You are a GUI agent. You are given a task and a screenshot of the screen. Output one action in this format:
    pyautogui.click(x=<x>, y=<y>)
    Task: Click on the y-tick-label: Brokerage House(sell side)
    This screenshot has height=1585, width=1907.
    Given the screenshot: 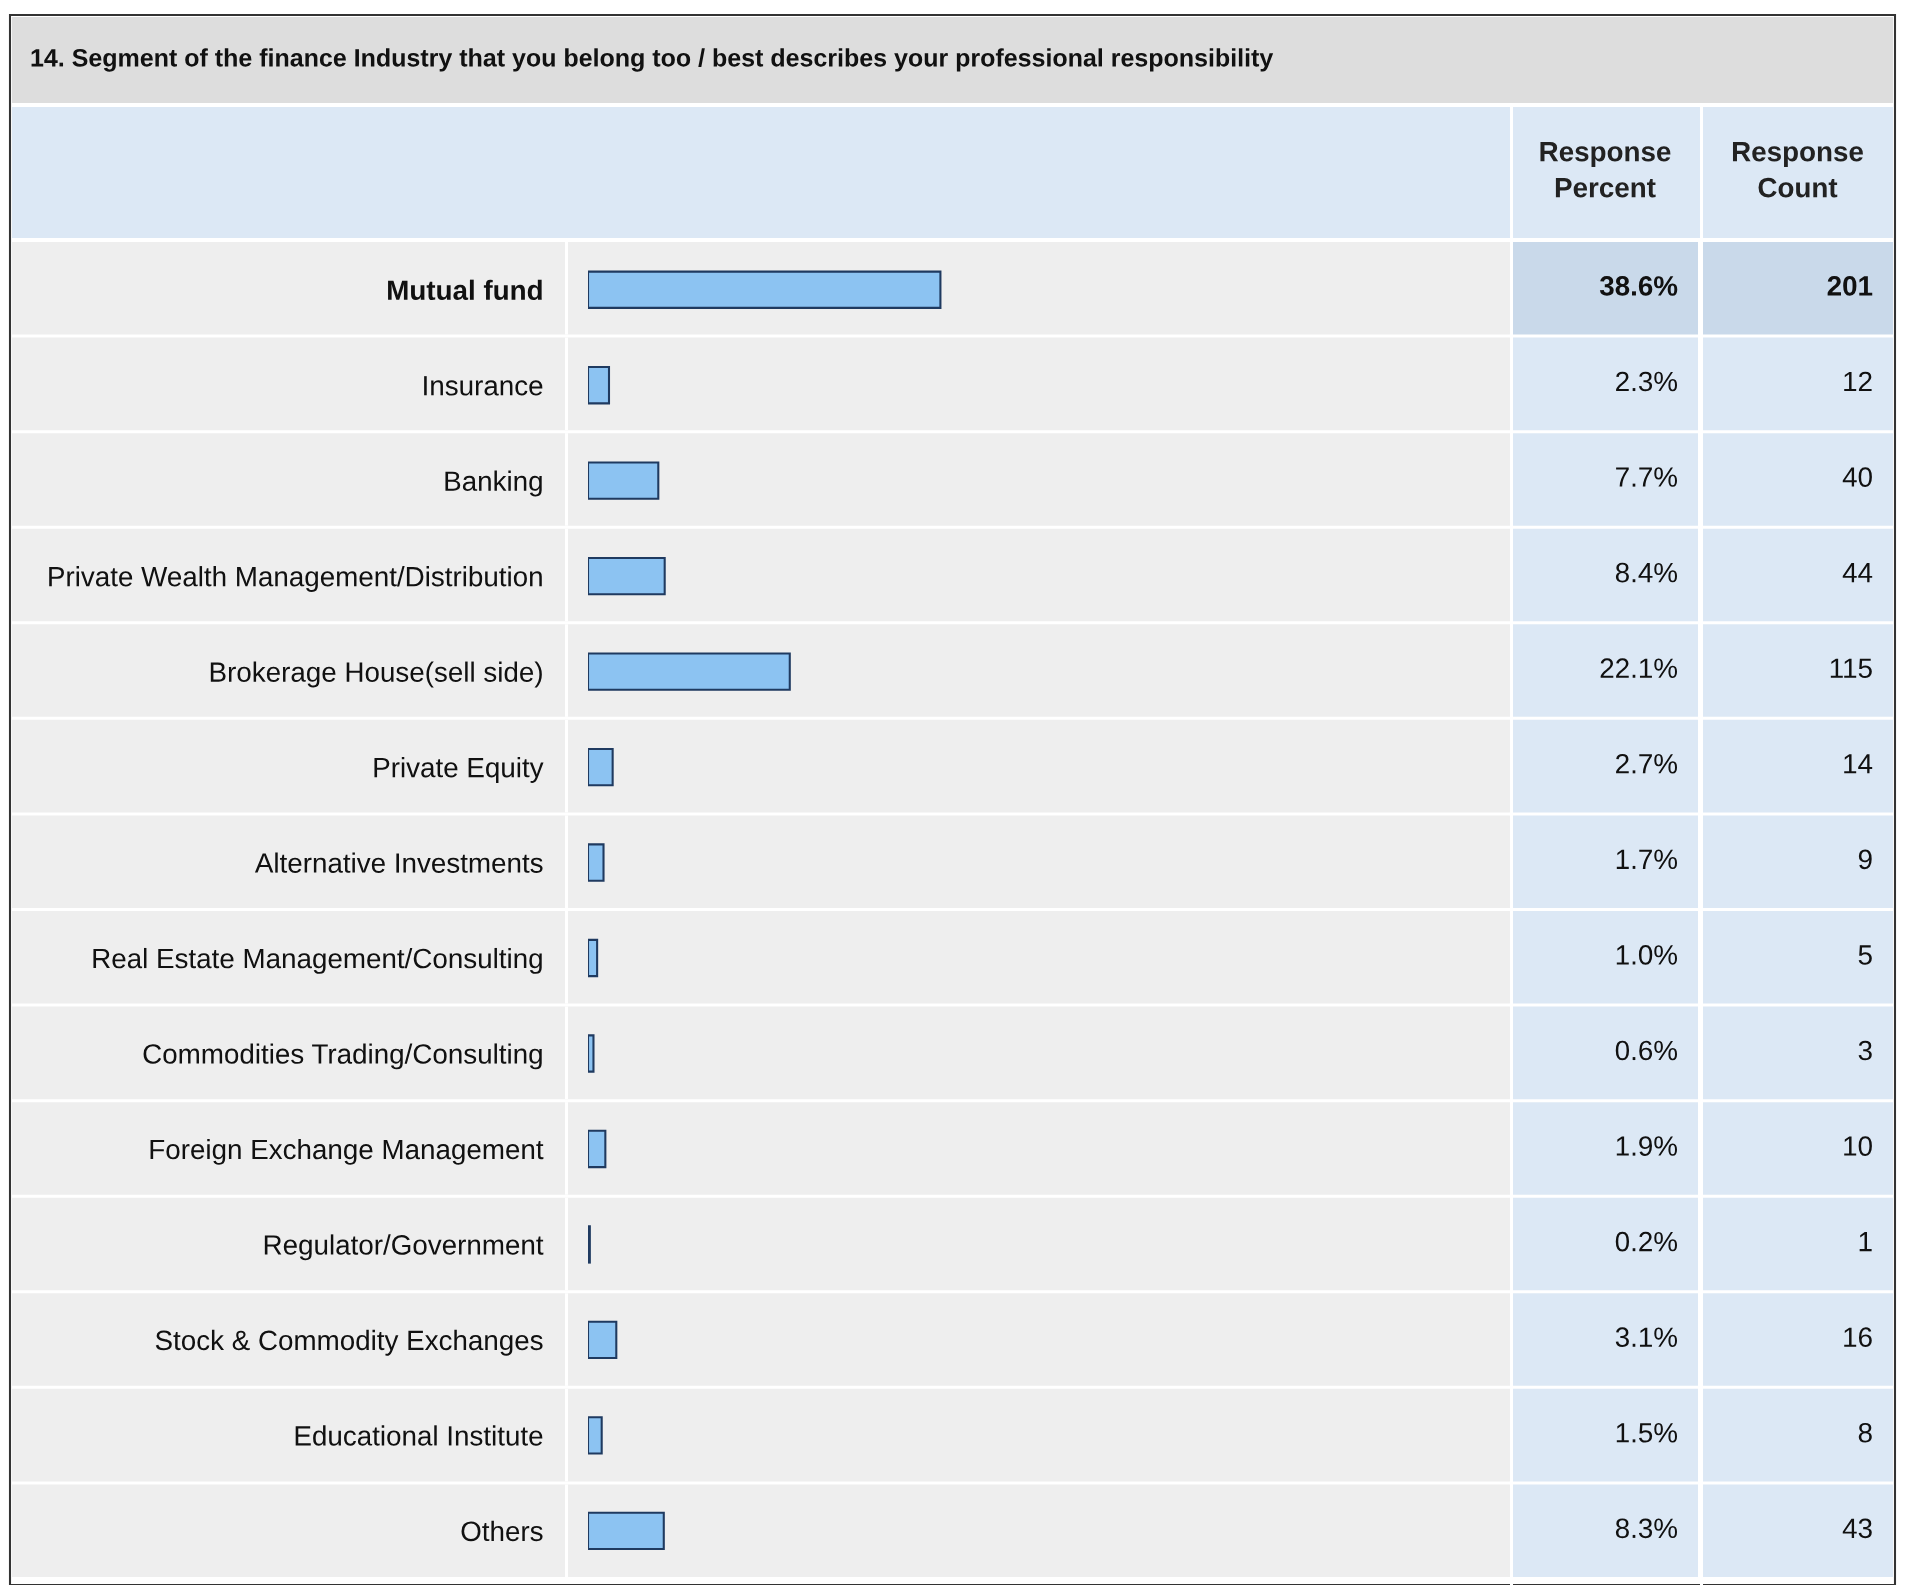 What is the action you would take?
    pyautogui.click(x=376, y=674)
    